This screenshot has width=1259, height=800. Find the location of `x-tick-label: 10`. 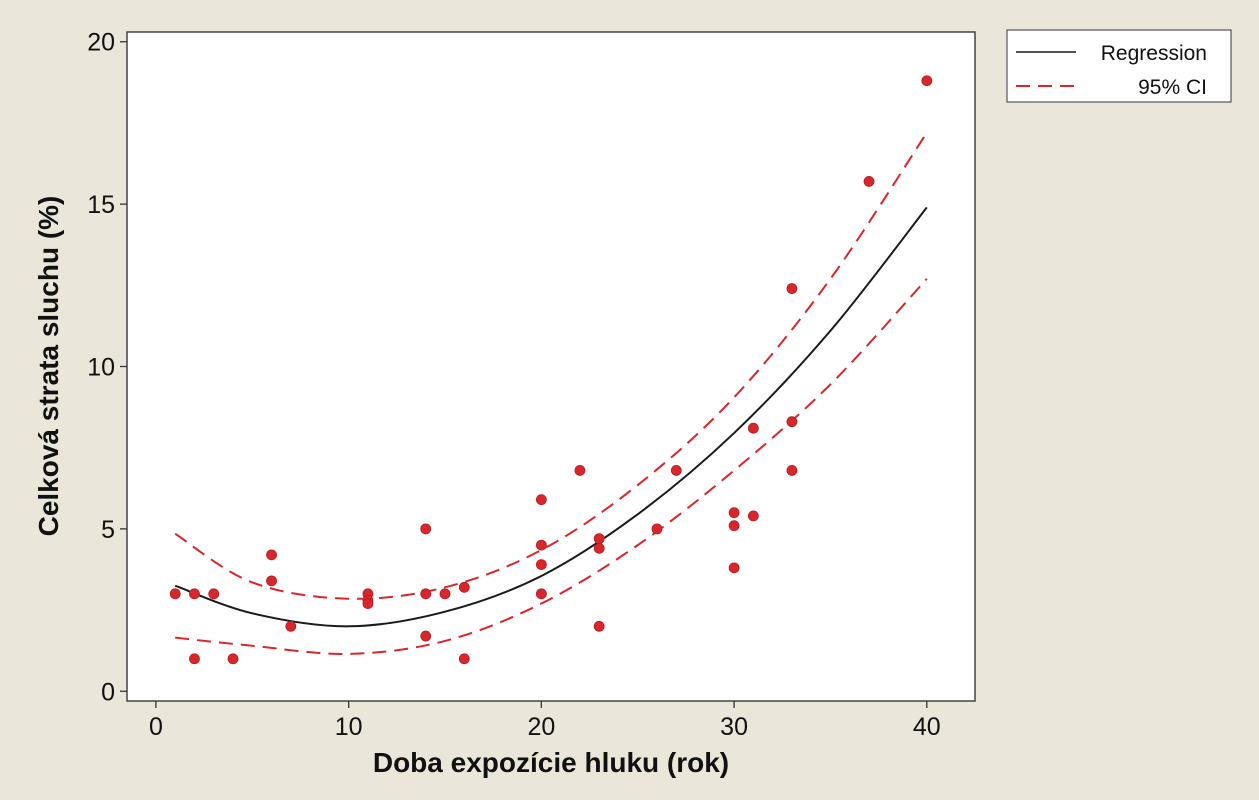

x-tick-label: 10 is located at coordinates (349, 727).